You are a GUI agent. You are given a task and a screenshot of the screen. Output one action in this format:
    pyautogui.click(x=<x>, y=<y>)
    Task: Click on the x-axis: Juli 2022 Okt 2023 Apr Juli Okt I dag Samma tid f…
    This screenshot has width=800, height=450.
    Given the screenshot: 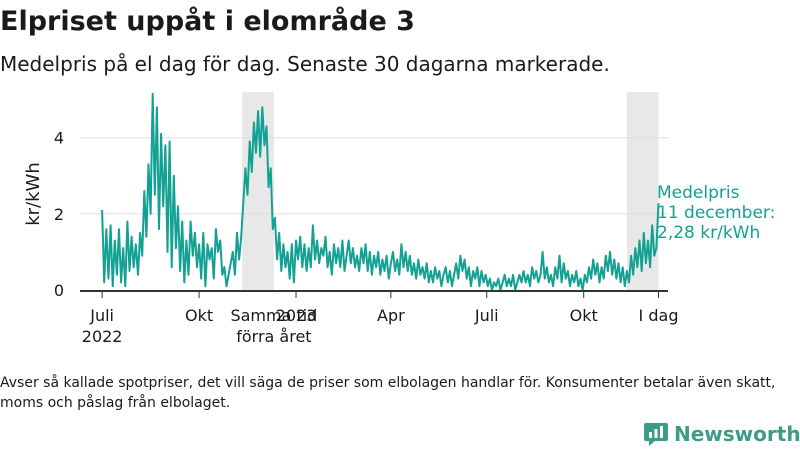 What is the action you would take?
    pyautogui.click(x=379, y=318)
    